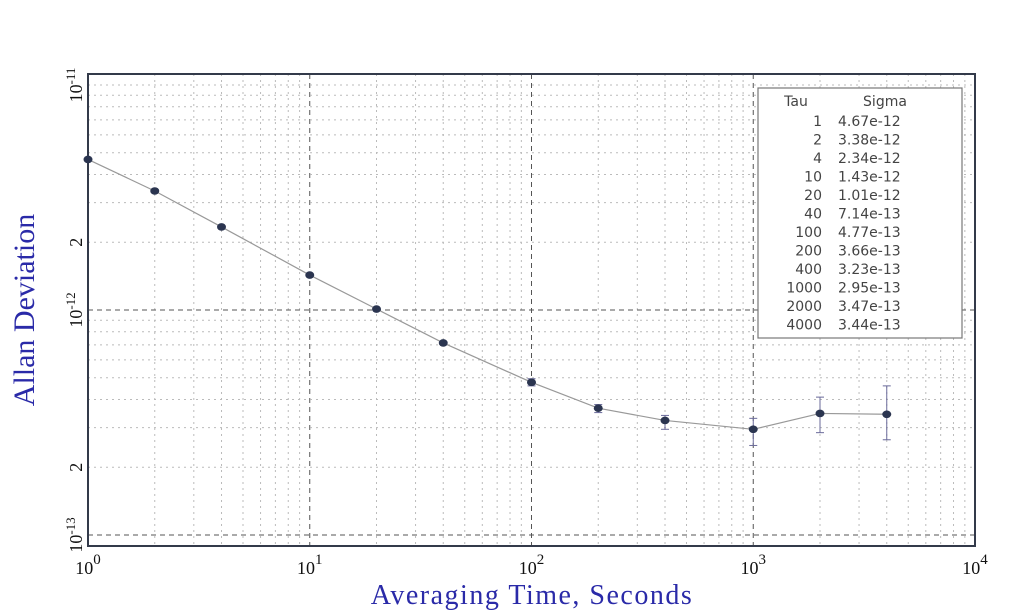 The height and width of the screenshot is (610, 1024). I want to click on legend-header-tau: Tau, so click(795, 102).